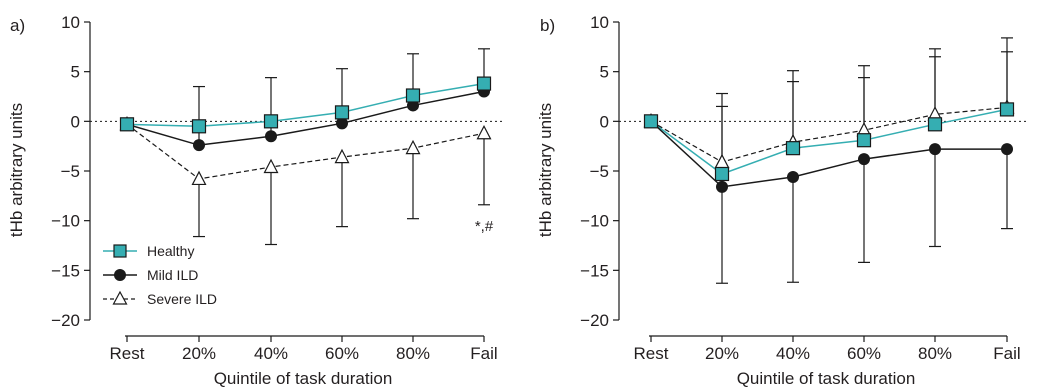  What do you see at coordinates (170, 251) in the screenshot?
I see `legend-healthy-label: Healthy` at bounding box center [170, 251].